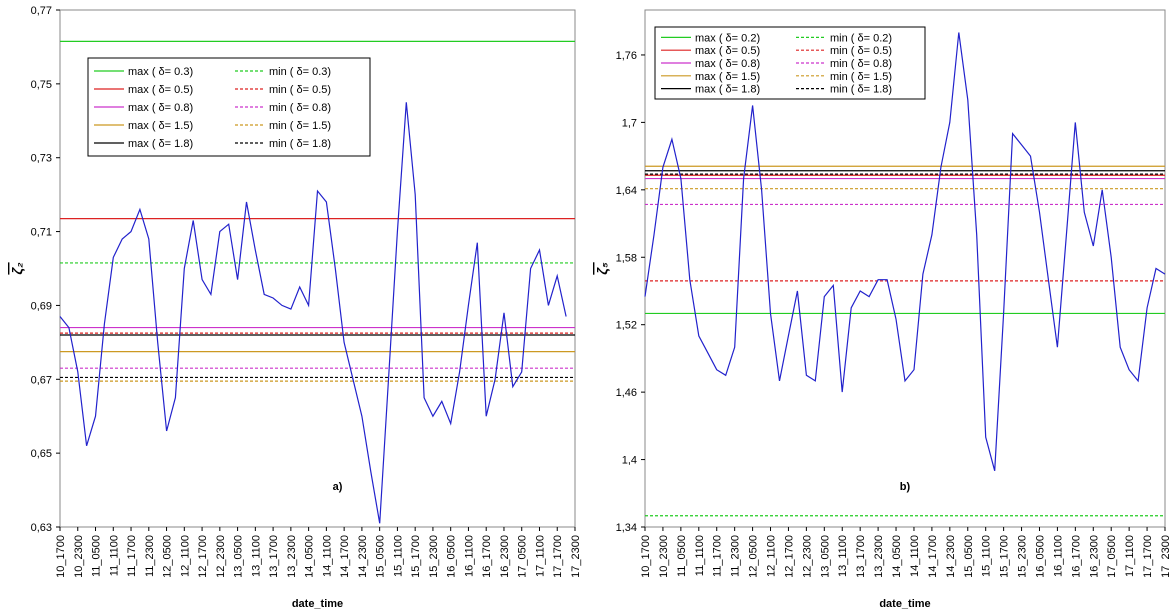 The width and height of the screenshot is (1169, 613). What do you see at coordinates (41, 380) in the screenshot?
I see `y-tick-label: 0,67` at bounding box center [41, 380].